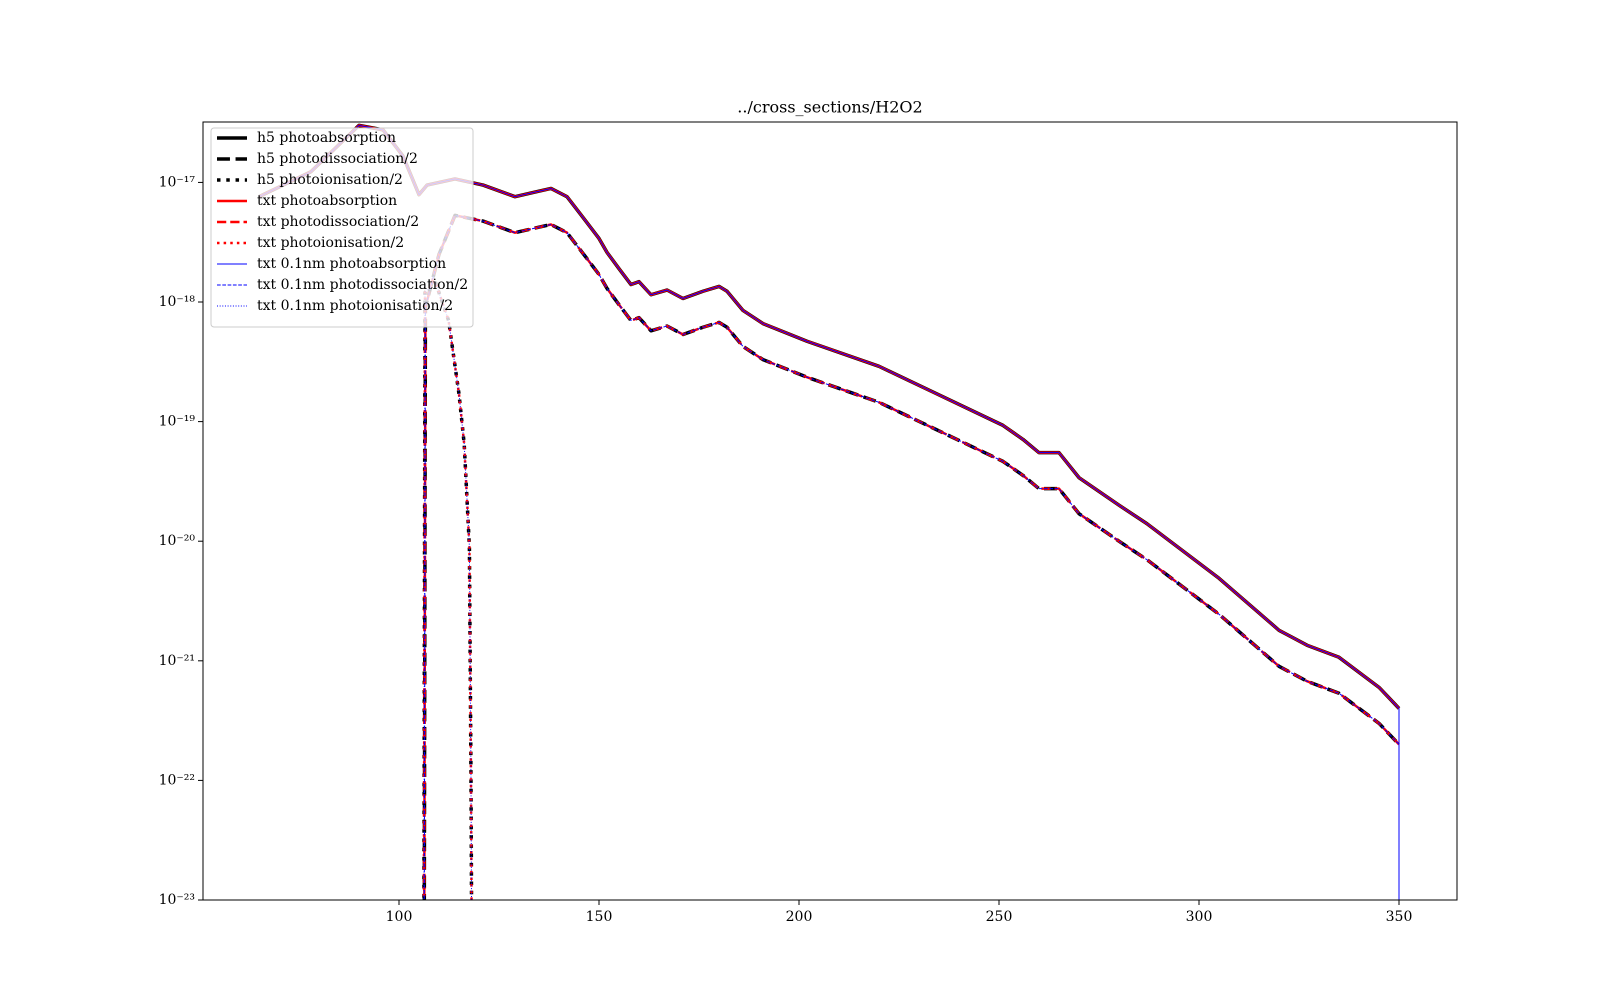 The height and width of the screenshot is (1000, 1600). Describe the element at coordinates (330, 243) in the screenshot. I see `legend-label: txt photoionisation/2` at that location.